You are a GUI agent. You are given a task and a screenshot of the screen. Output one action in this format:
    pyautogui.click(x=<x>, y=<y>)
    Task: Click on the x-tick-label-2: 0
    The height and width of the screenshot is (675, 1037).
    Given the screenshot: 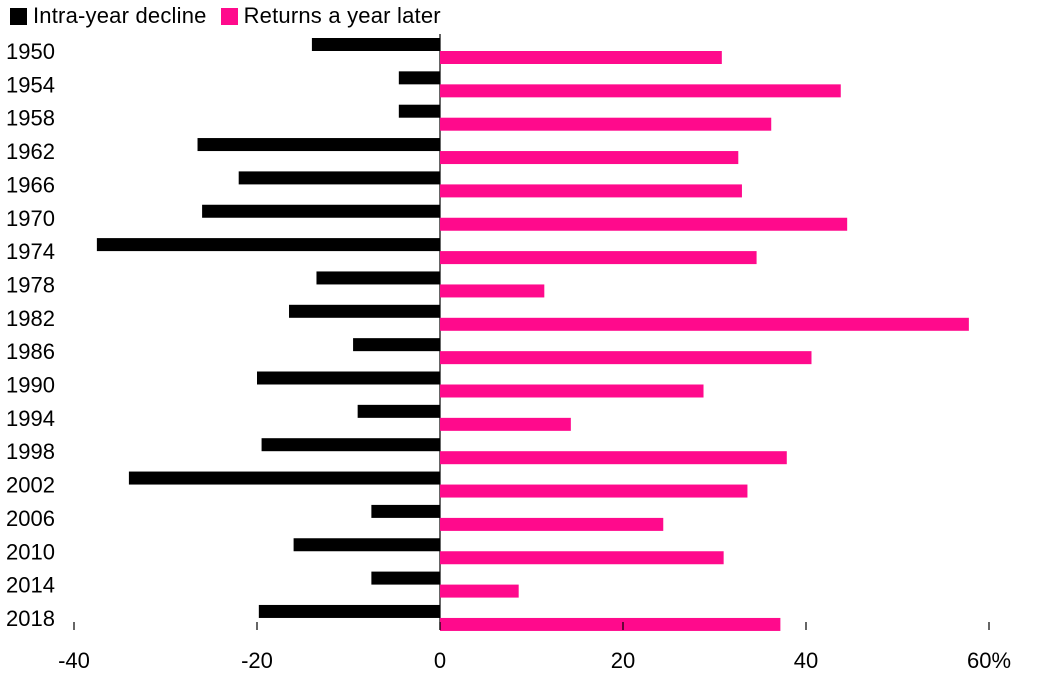 What is the action you would take?
    pyautogui.click(x=440, y=660)
    